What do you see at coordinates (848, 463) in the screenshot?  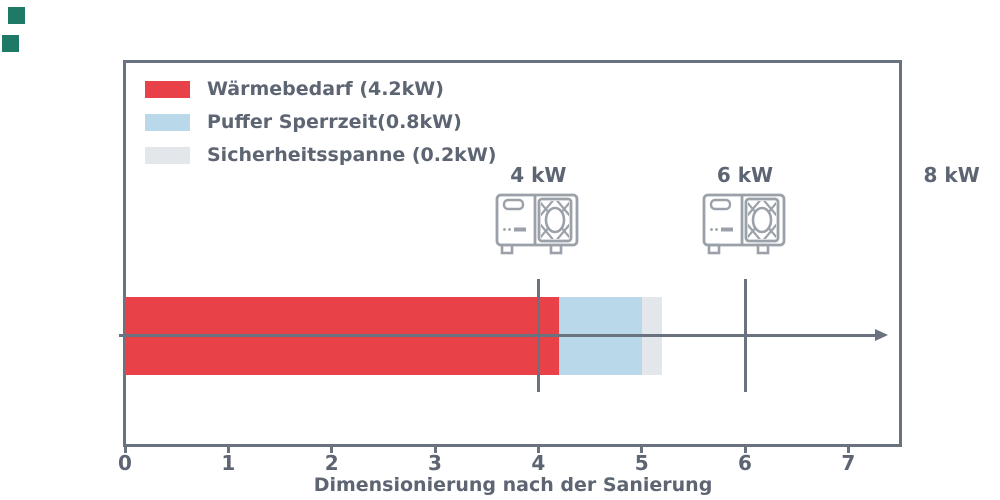 I see `x-axis-tick-label: 7` at bounding box center [848, 463].